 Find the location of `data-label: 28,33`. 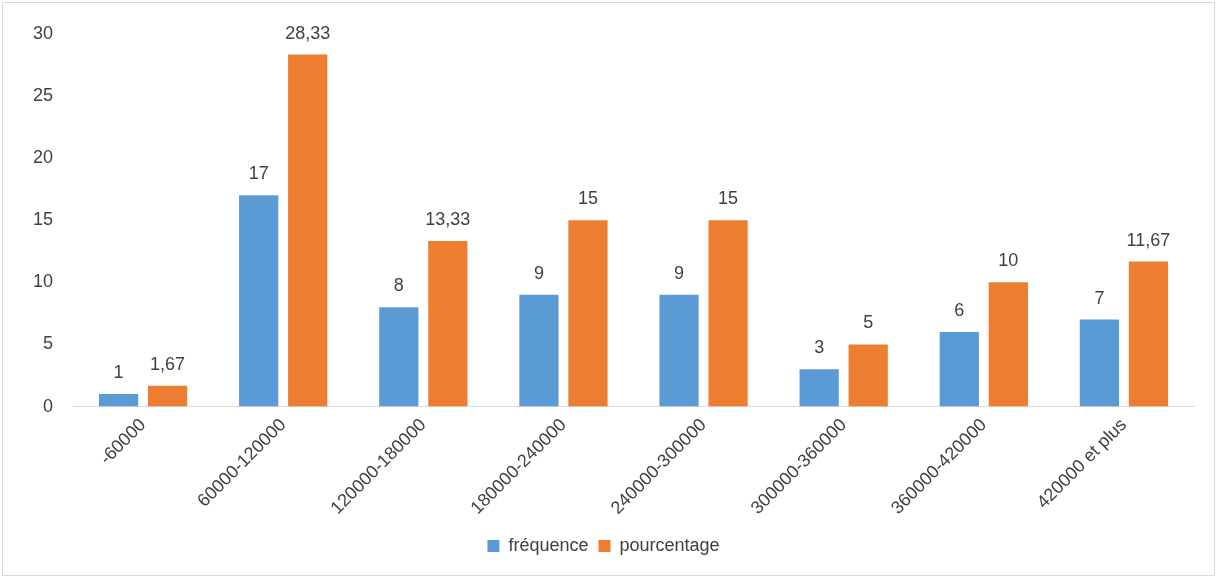

data-label: 28,33 is located at coordinates (308, 32).